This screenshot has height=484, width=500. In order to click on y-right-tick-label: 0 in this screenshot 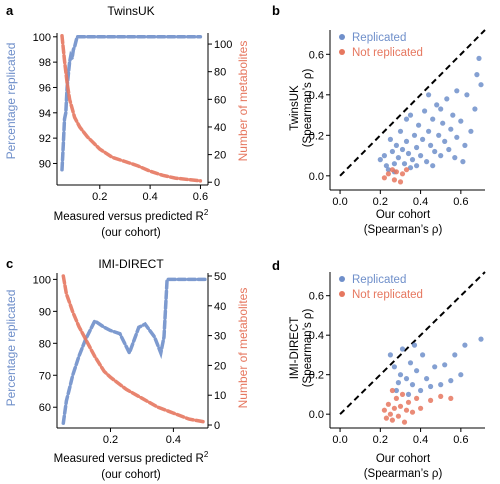, I will do `click(217, 426)`.